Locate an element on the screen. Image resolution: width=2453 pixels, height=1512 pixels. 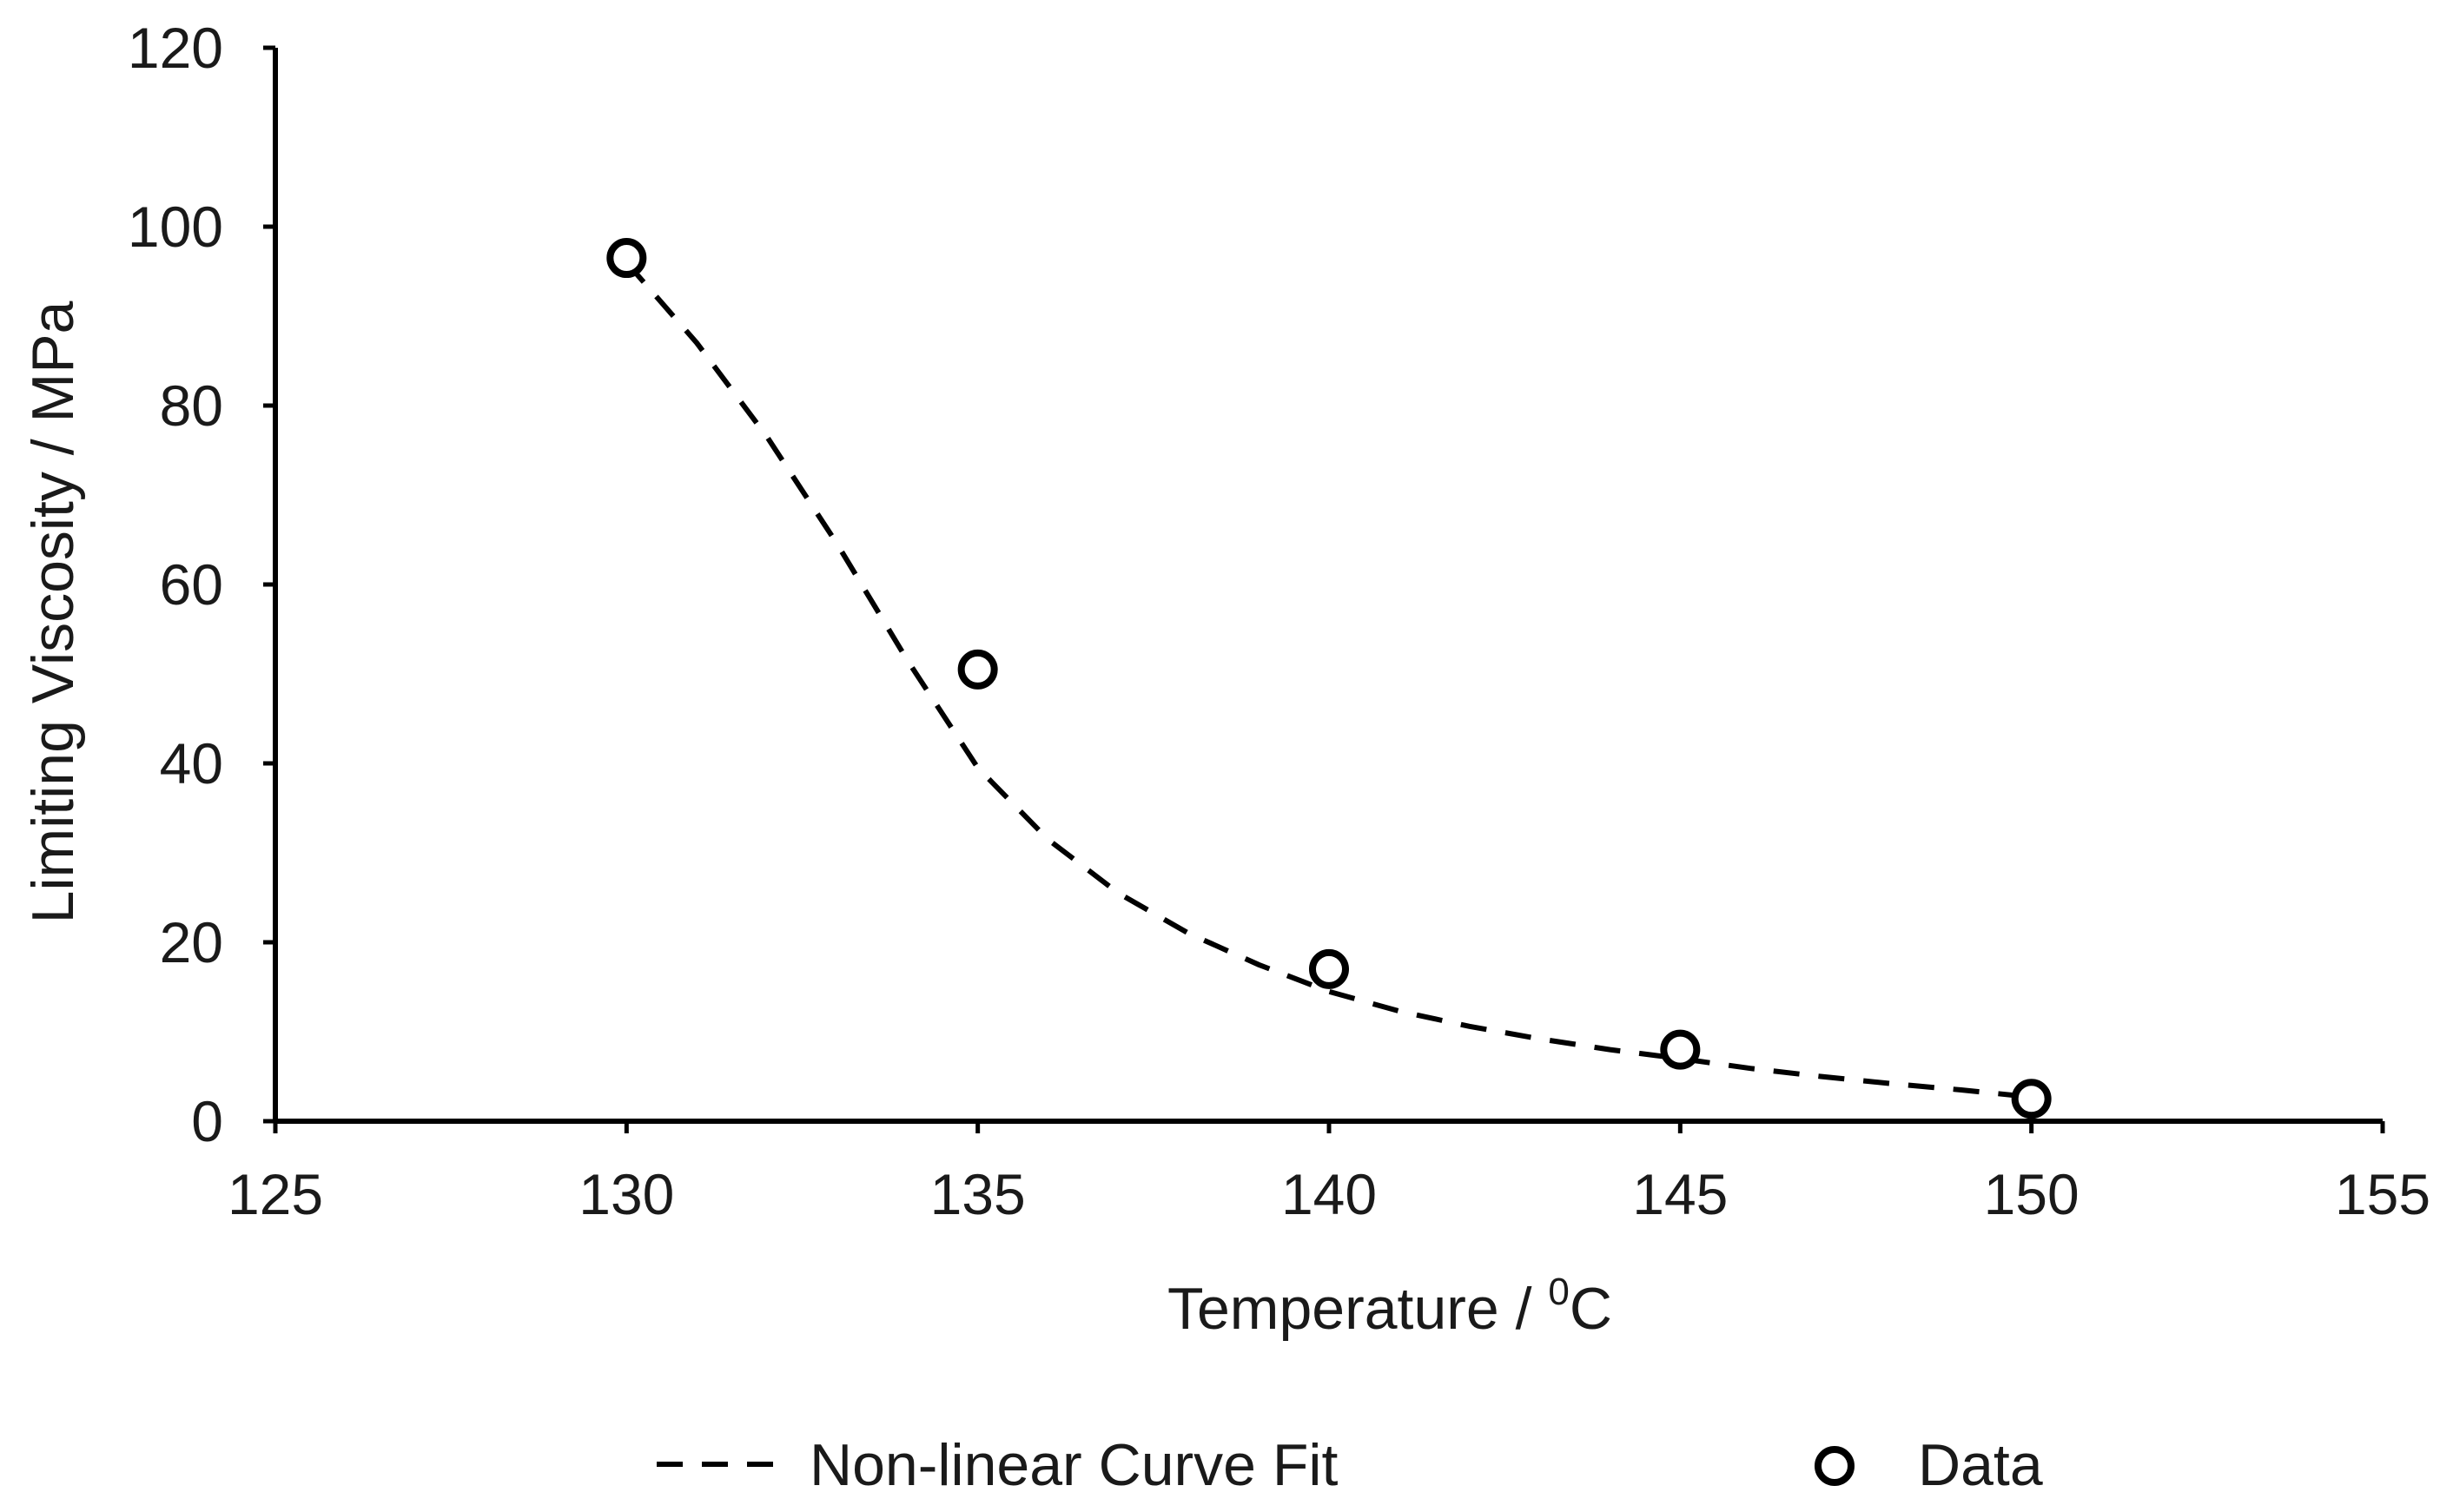
x-tick-label: 155 is located at coordinates (2382, 1194).